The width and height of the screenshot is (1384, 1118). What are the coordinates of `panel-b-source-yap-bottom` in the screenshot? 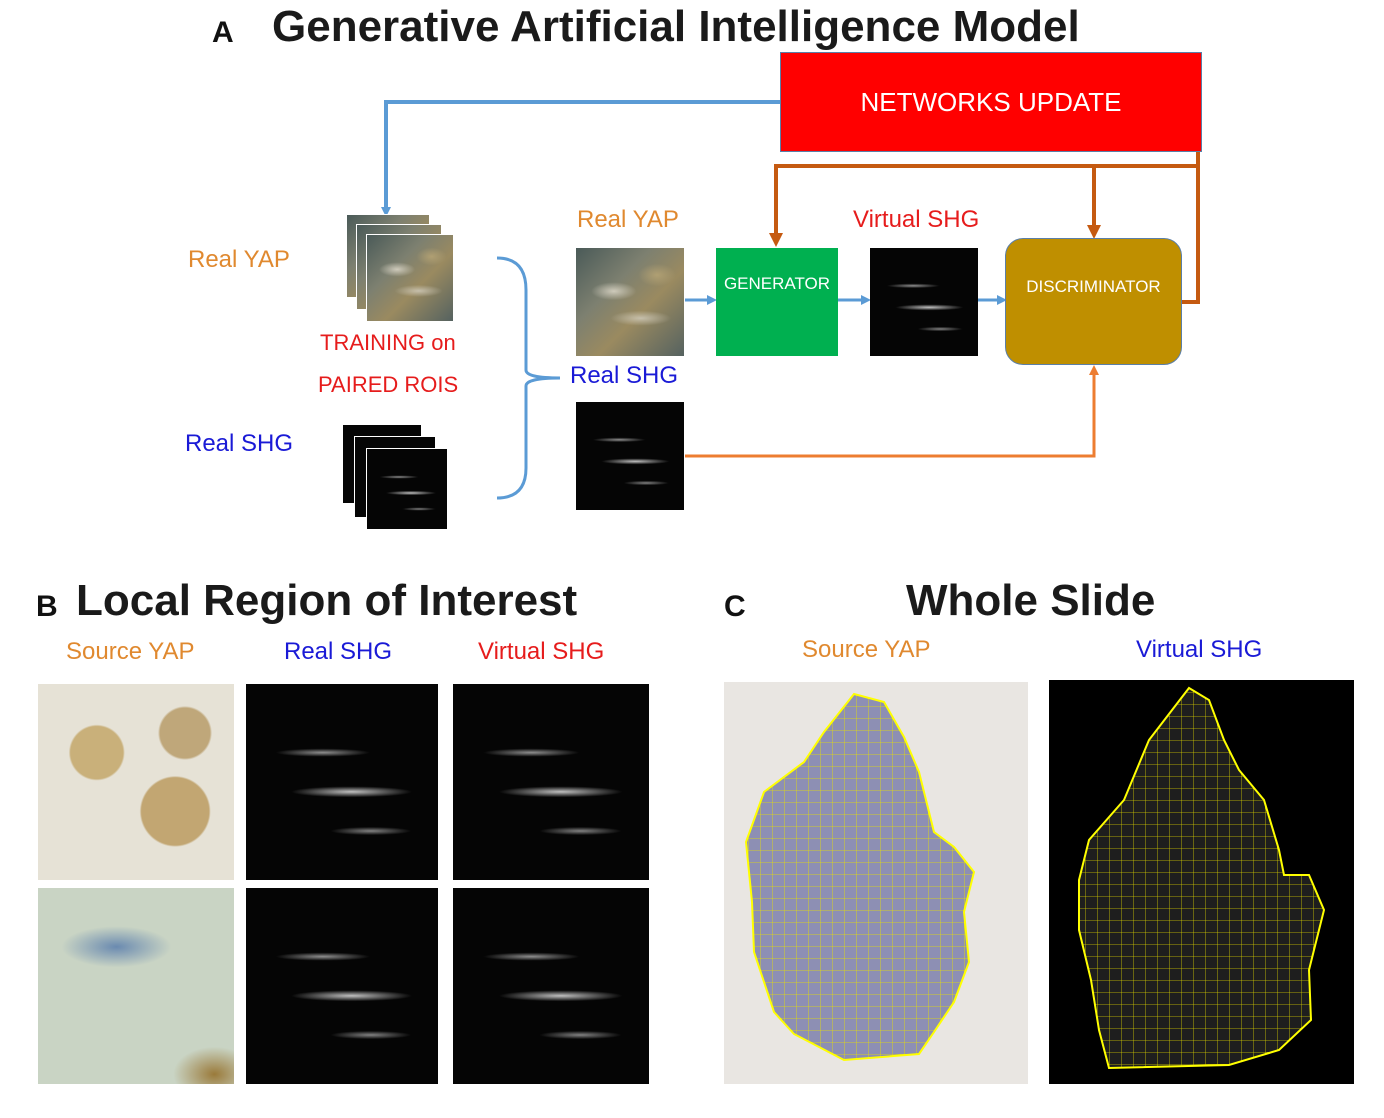 It's located at (136, 986).